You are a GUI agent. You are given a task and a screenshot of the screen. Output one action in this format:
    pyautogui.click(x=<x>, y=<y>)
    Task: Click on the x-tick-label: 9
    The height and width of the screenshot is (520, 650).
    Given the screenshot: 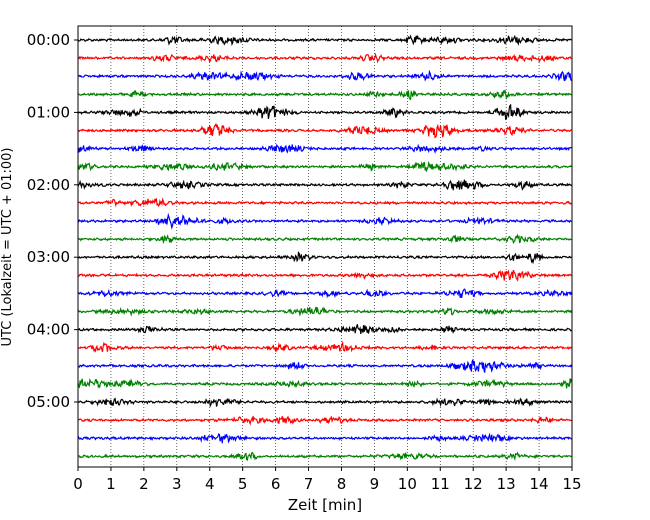 What is the action you would take?
    pyautogui.click(x=375, y=484)
    